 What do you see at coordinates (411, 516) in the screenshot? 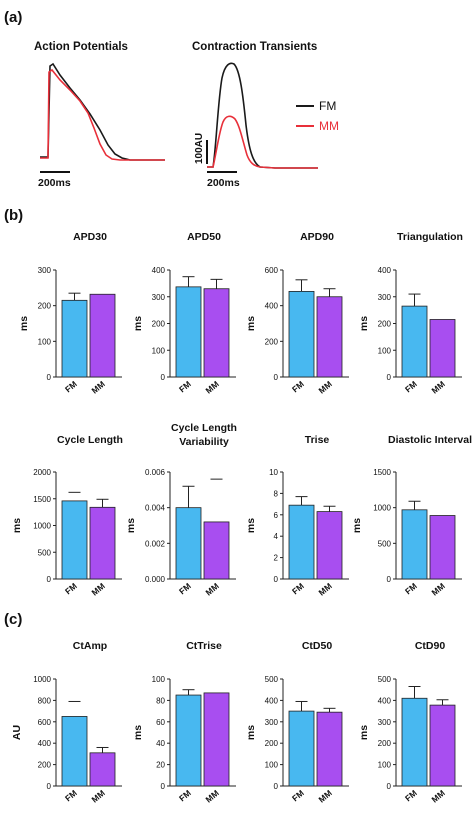
I see `chart-diastolic-interval: Diastolic Interval 0 500 1000 1500 ms FM MM` at bounding box center [411, 516].